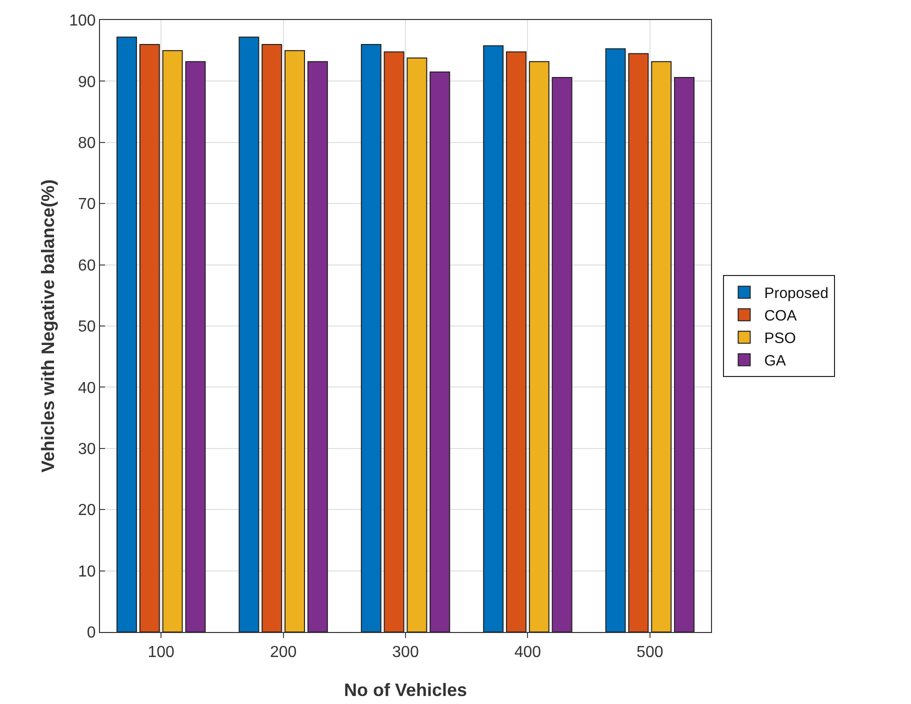 Image resolution: width=911 pixels, height=704 pixels. Describe the element at coordinates (91, 633) in the screenshot. I see `y-tick-label: 0` at that location.